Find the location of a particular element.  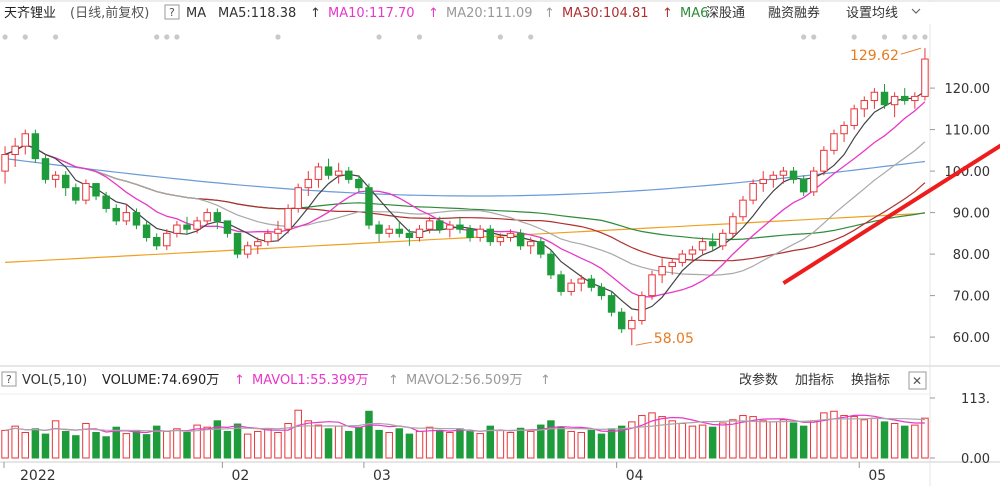

change-params-button: 改参数 is located at coordinates (758, 380).